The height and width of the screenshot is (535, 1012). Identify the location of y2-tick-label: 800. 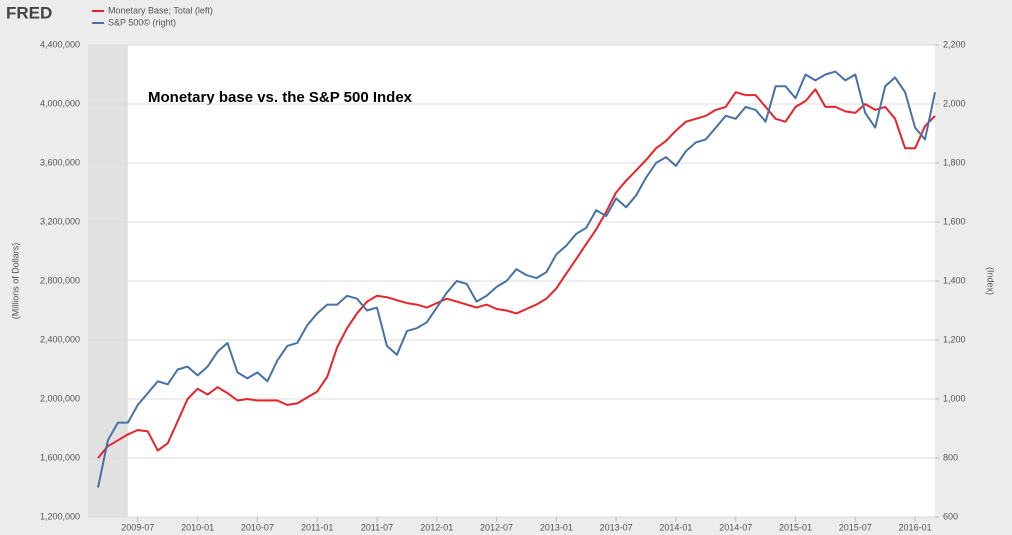
(950, 457).